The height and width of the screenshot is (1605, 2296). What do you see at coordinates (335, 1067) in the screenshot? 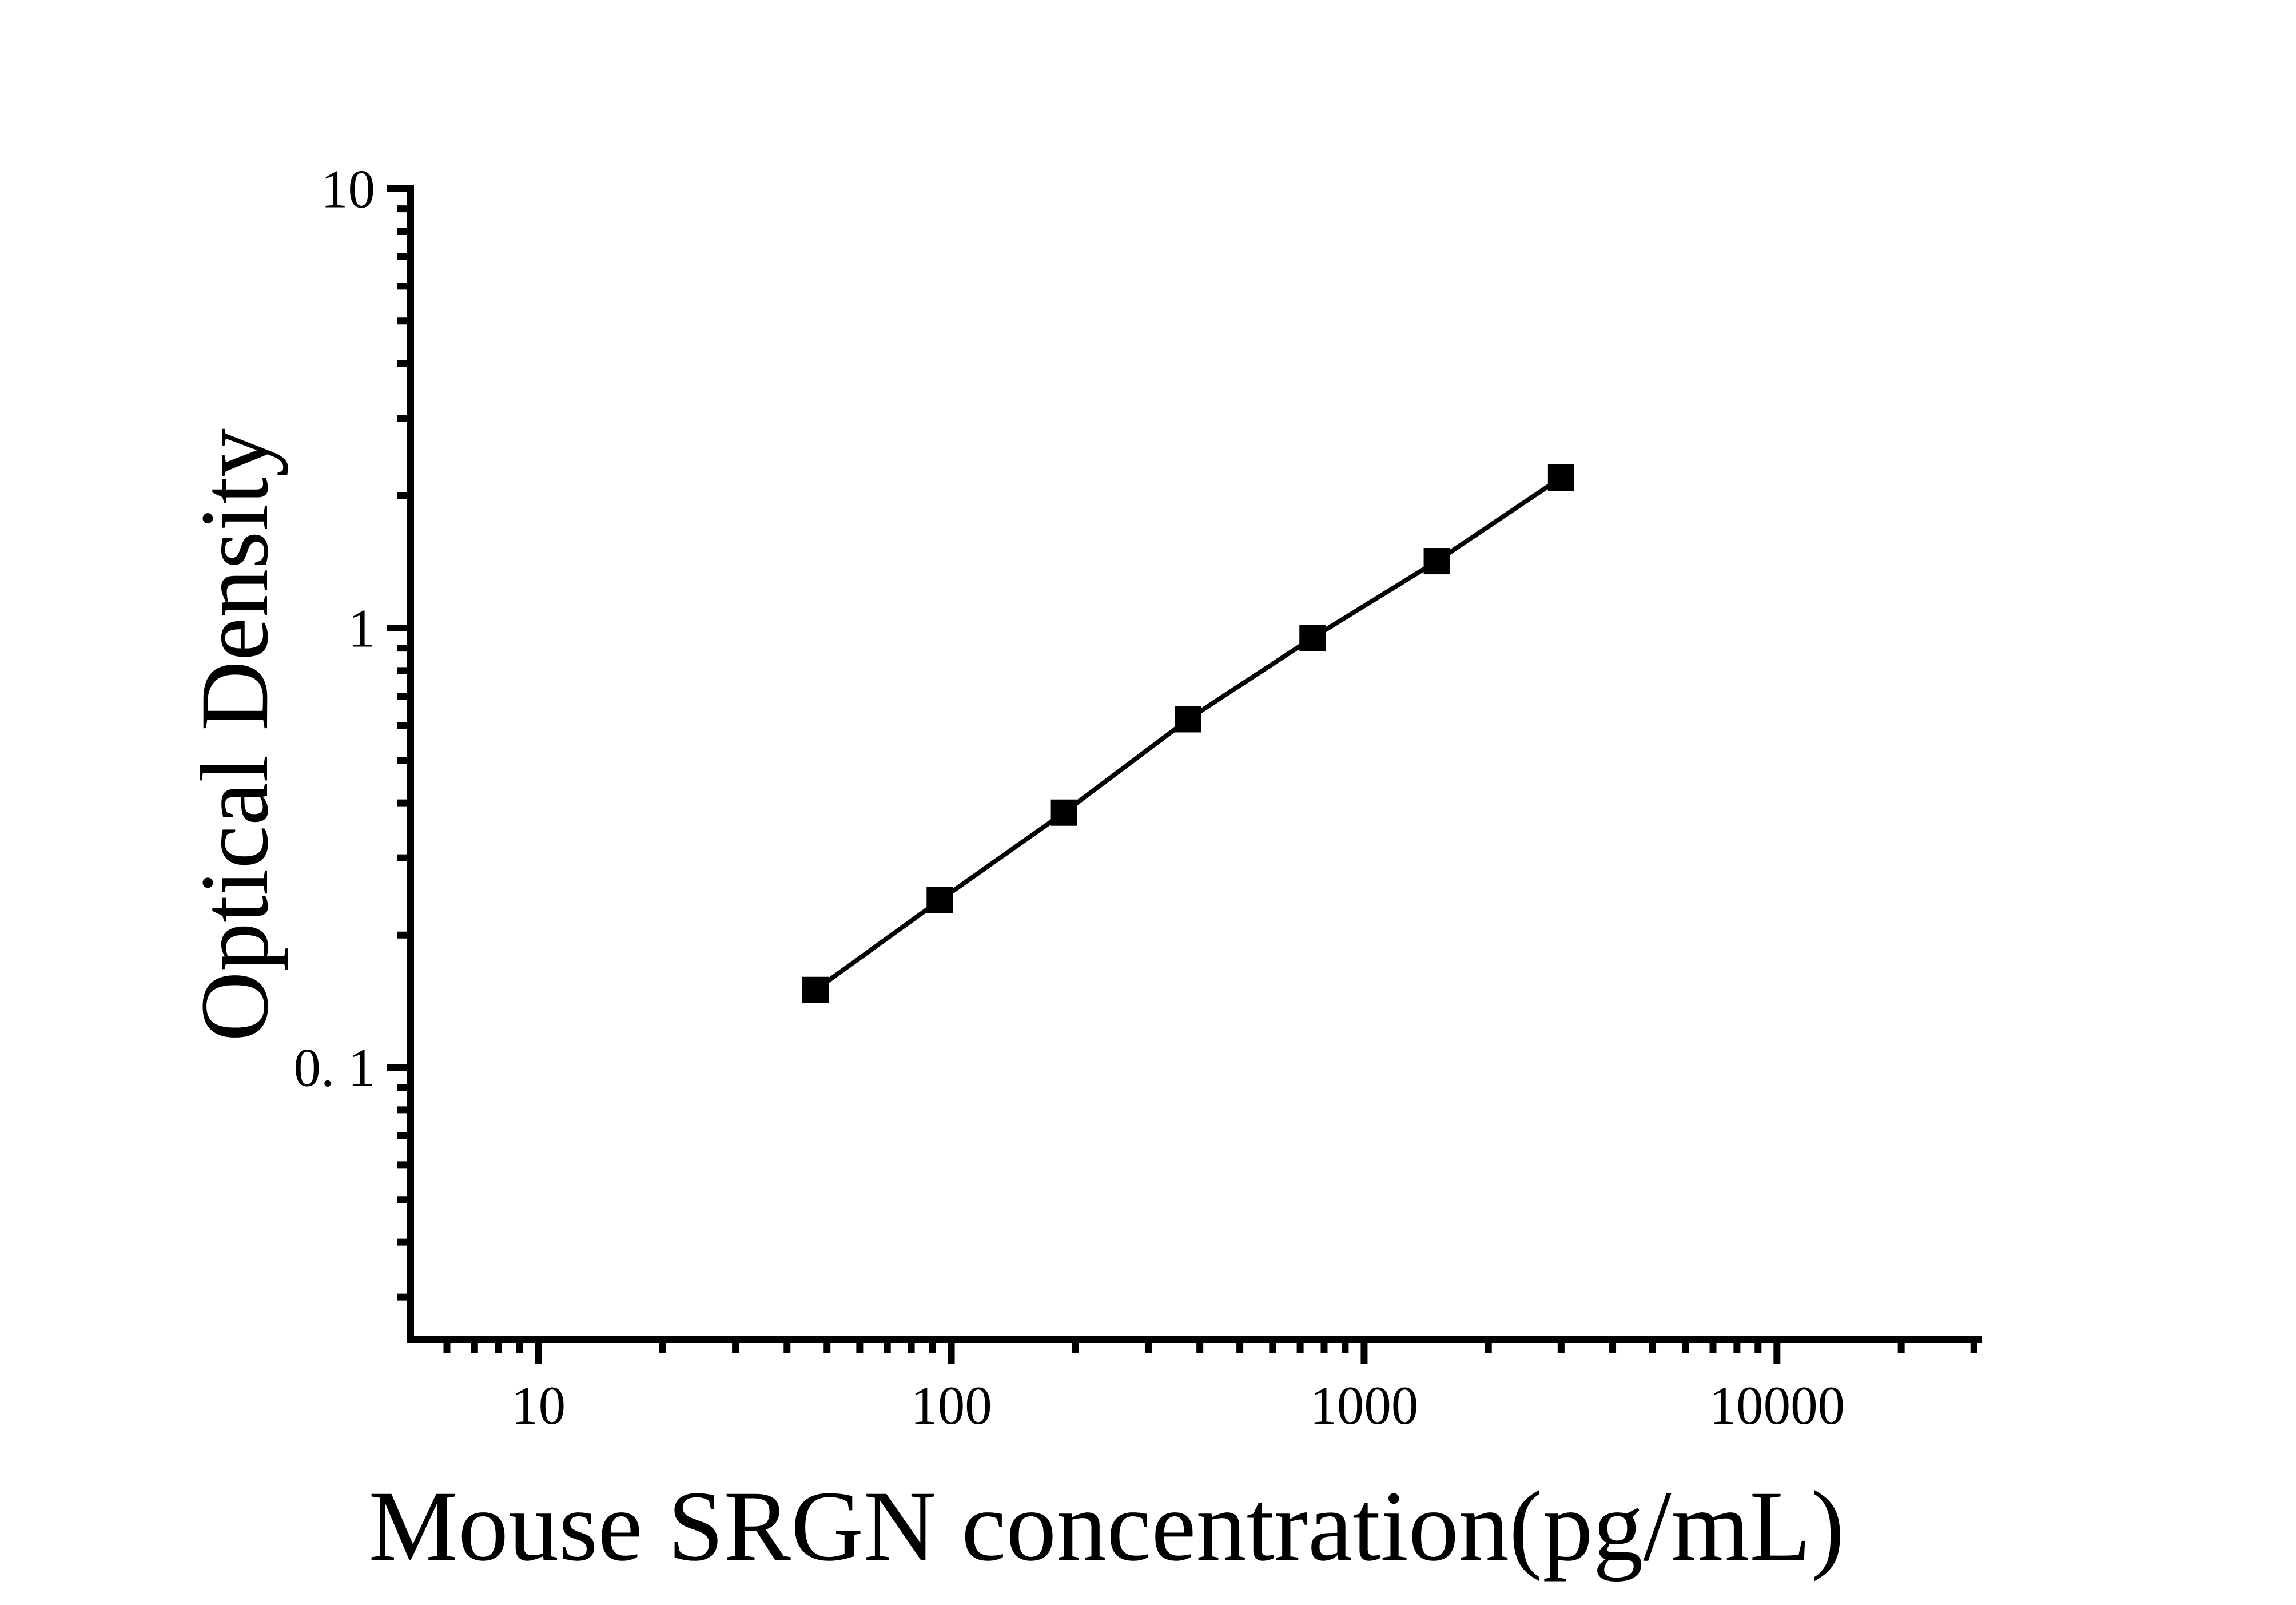
I see `y-tick-label: 0. 1` at bounding box center [335, 1067].